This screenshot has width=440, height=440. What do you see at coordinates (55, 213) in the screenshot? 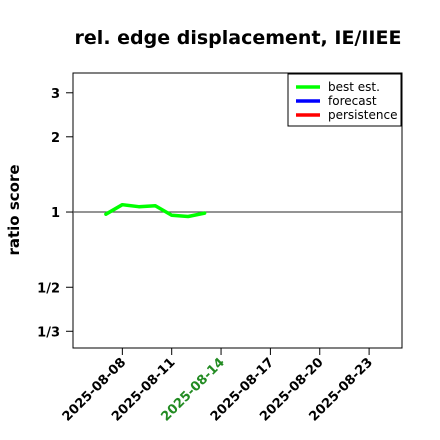
I see `y-tick-label: 1` at bounding box center [55, 213].